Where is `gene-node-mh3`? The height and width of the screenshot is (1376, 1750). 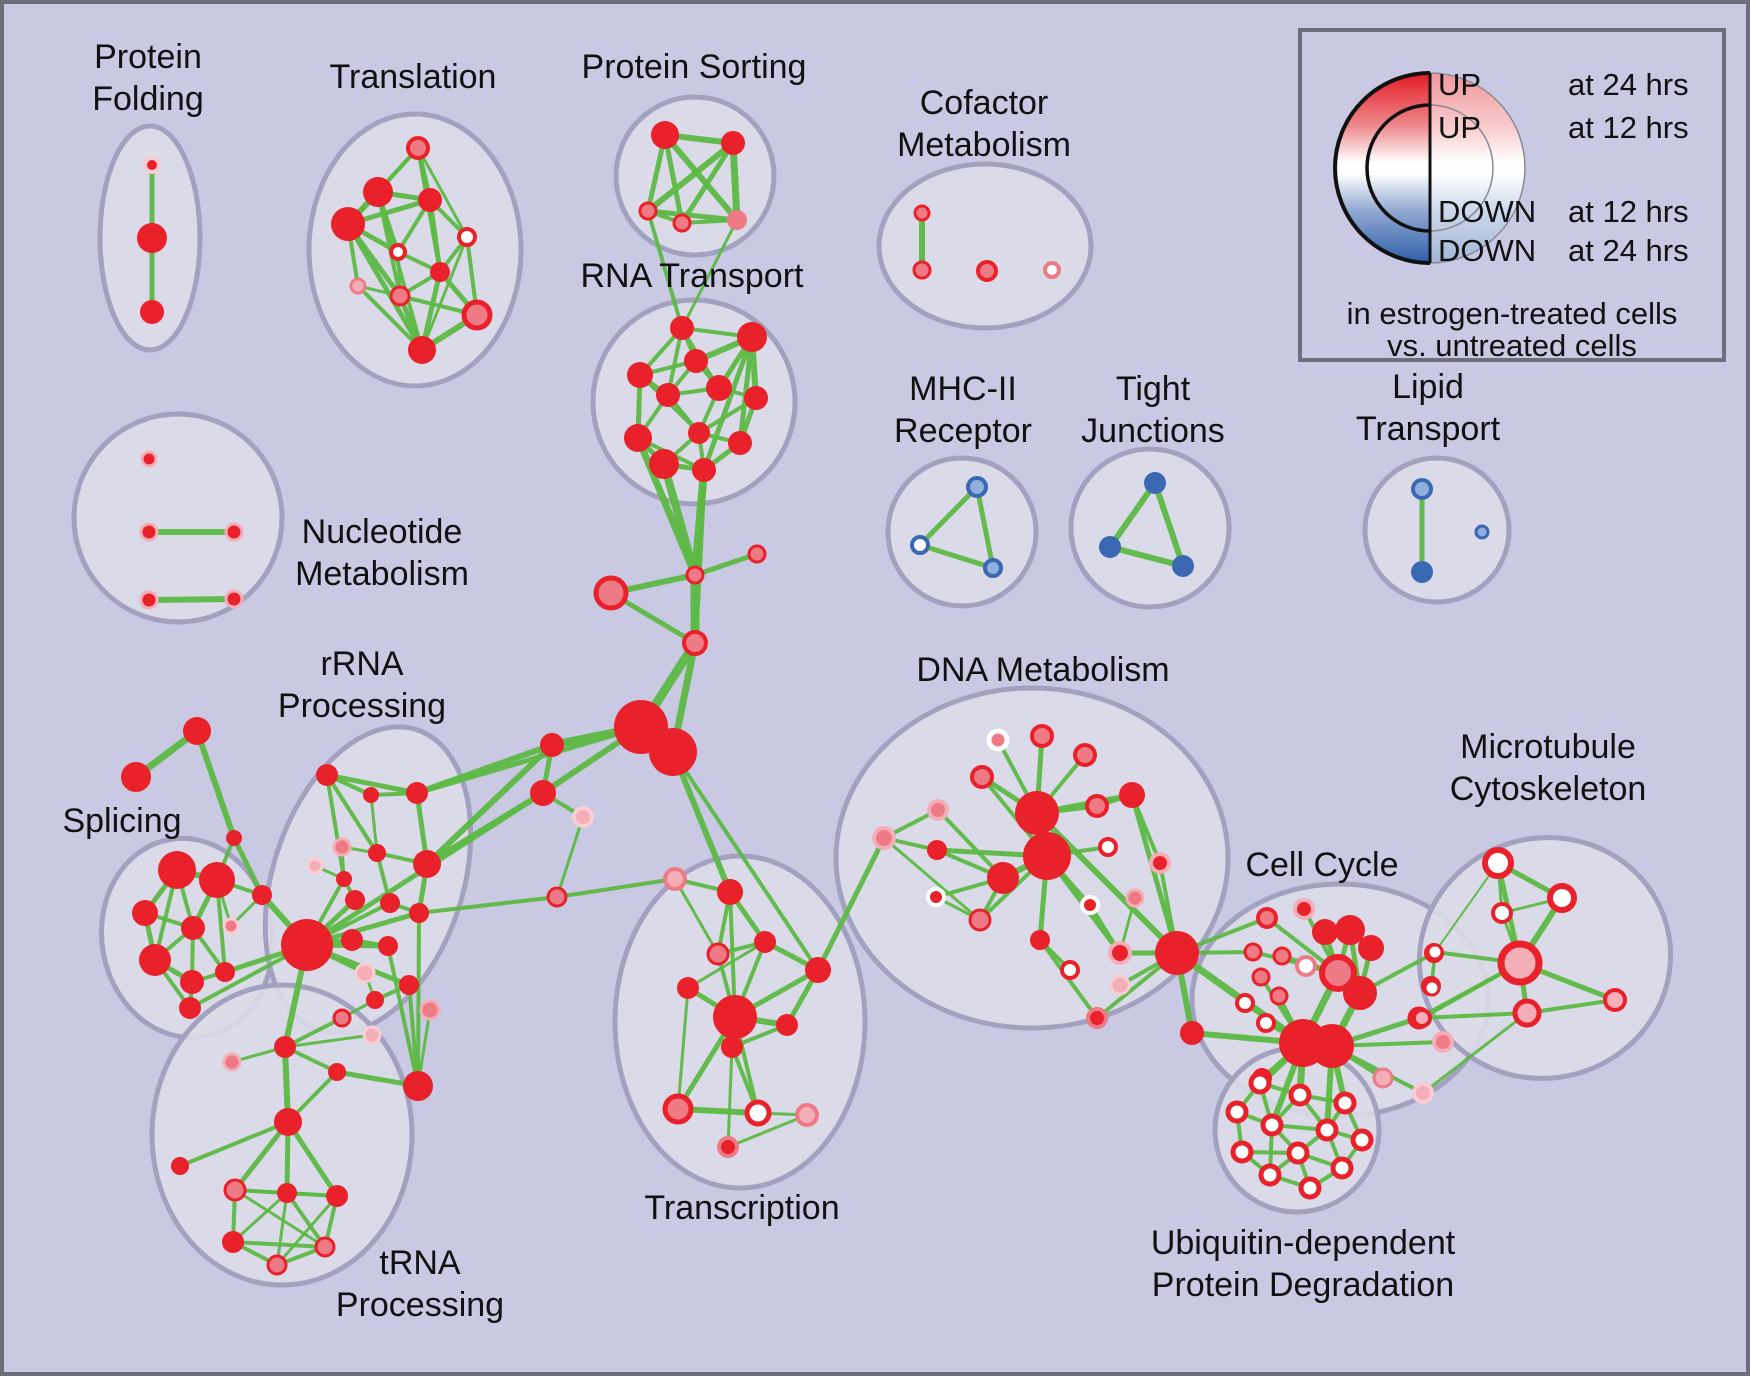
gene-node-mh3 is located at coordinates (993, 568).